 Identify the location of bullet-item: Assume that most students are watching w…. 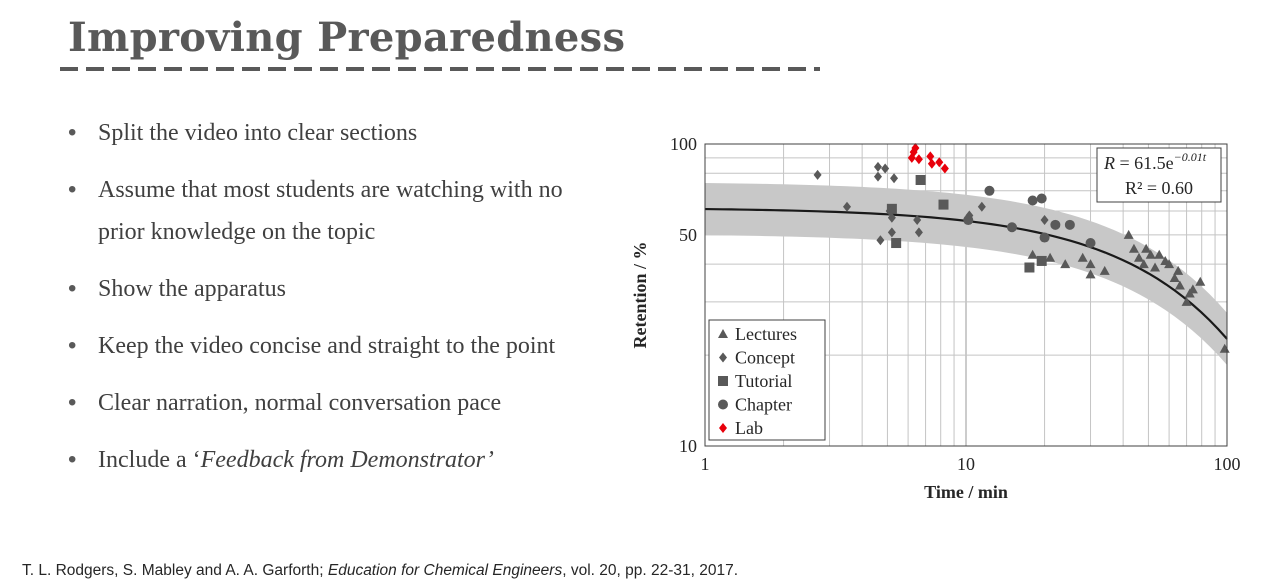
(338, 211).